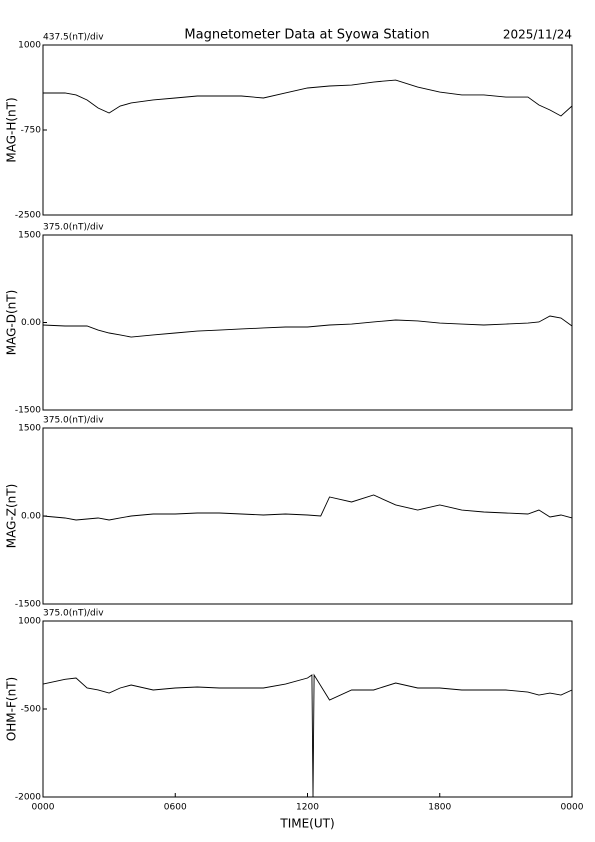  Describe the element at coordinates (12, 709) in the screenshot. I see `y-axis-label: OHM-F(nT)` at that location.